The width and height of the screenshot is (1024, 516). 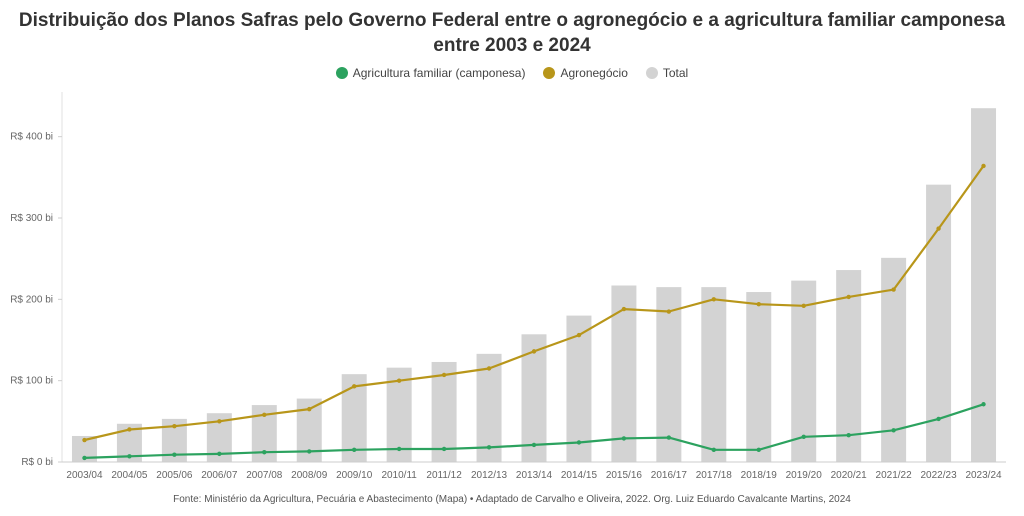 What do you see at coordinates (804, 475) in the screenshot?
I see `x-tick-label: 2019/20` at bounding box center [804, 475].